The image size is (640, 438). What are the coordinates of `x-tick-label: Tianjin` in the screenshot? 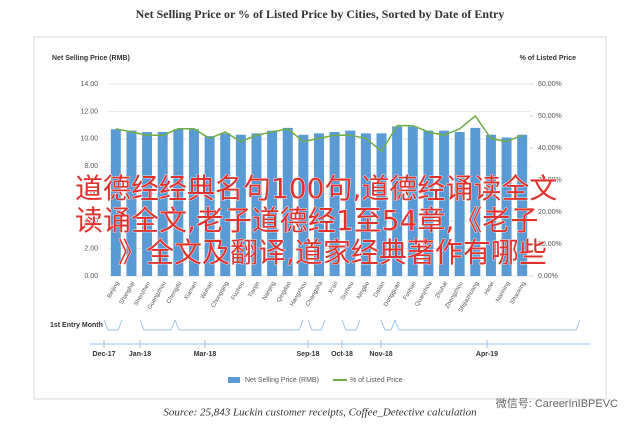 It's located at (255, 290).